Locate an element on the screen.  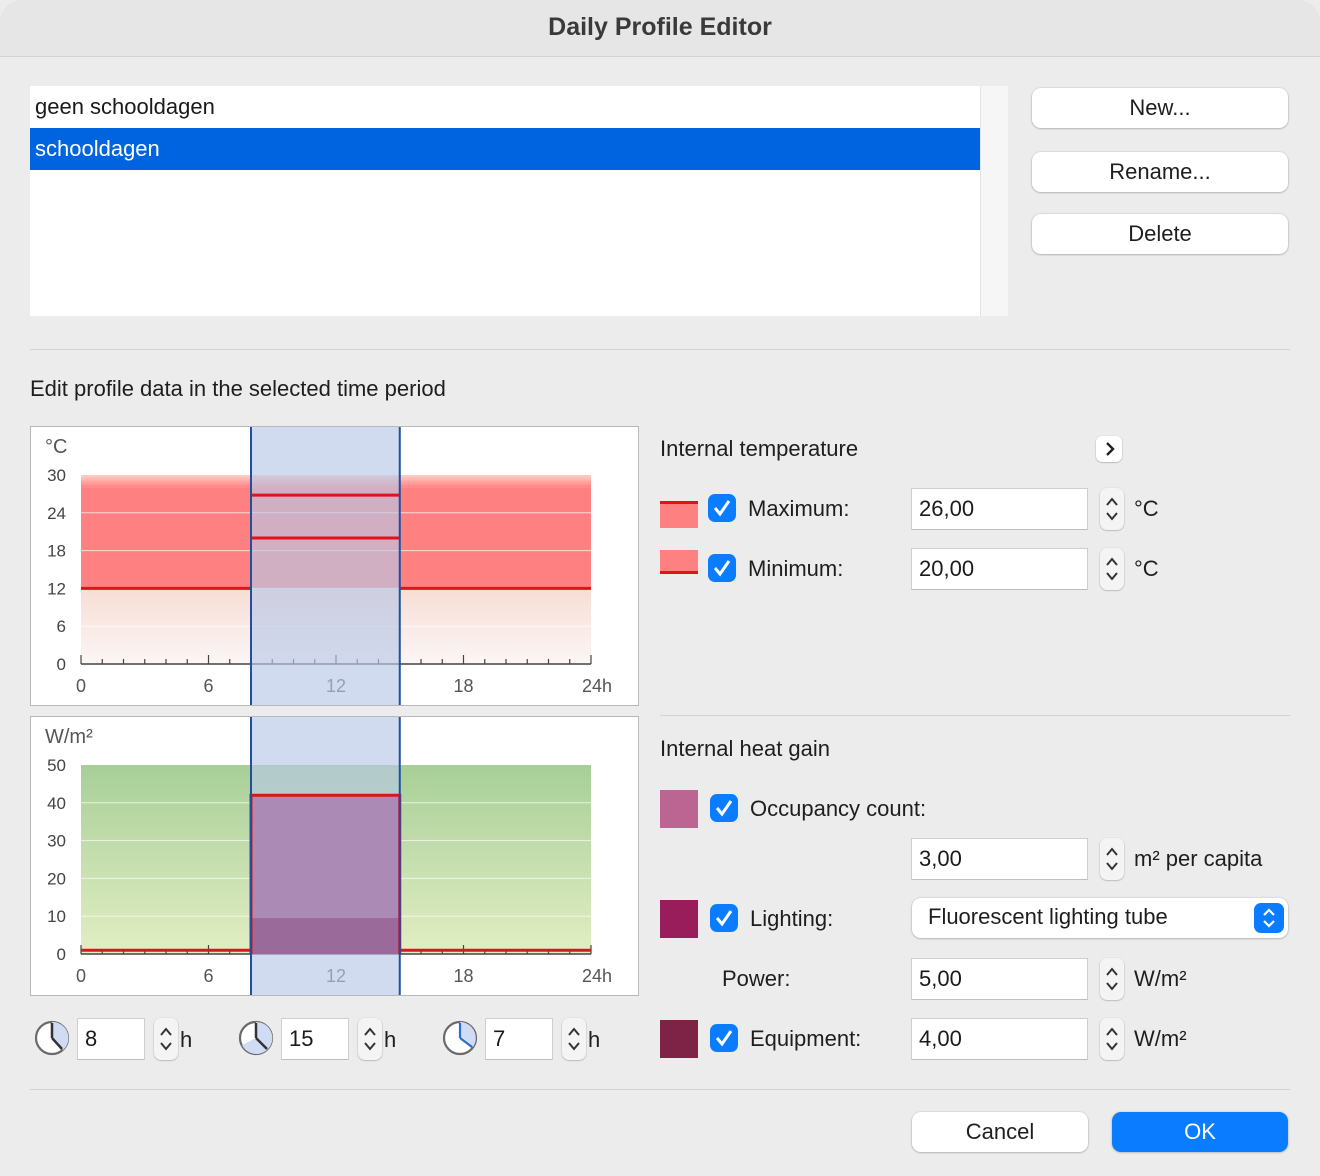
end-hour-unit: h is located at coordinates (390, 1039).